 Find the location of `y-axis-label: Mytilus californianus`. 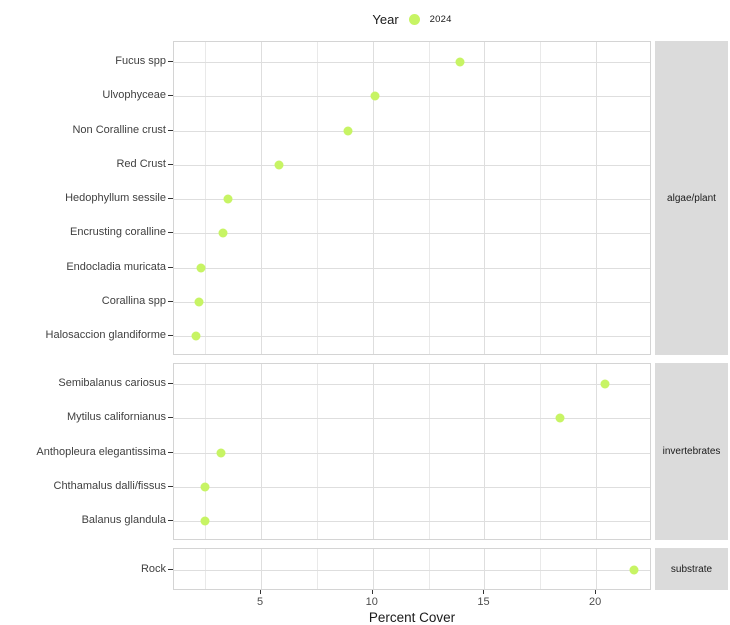

y-axis-label: Mytilus californianus is located at coordinates (116, 417).